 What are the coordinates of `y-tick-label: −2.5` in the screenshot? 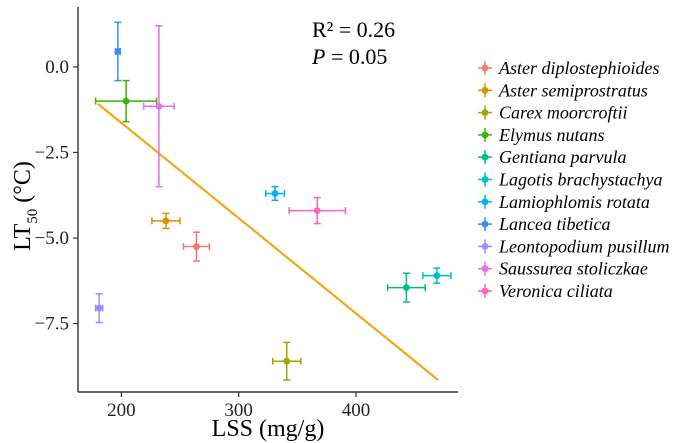 It's located at (52, 152).